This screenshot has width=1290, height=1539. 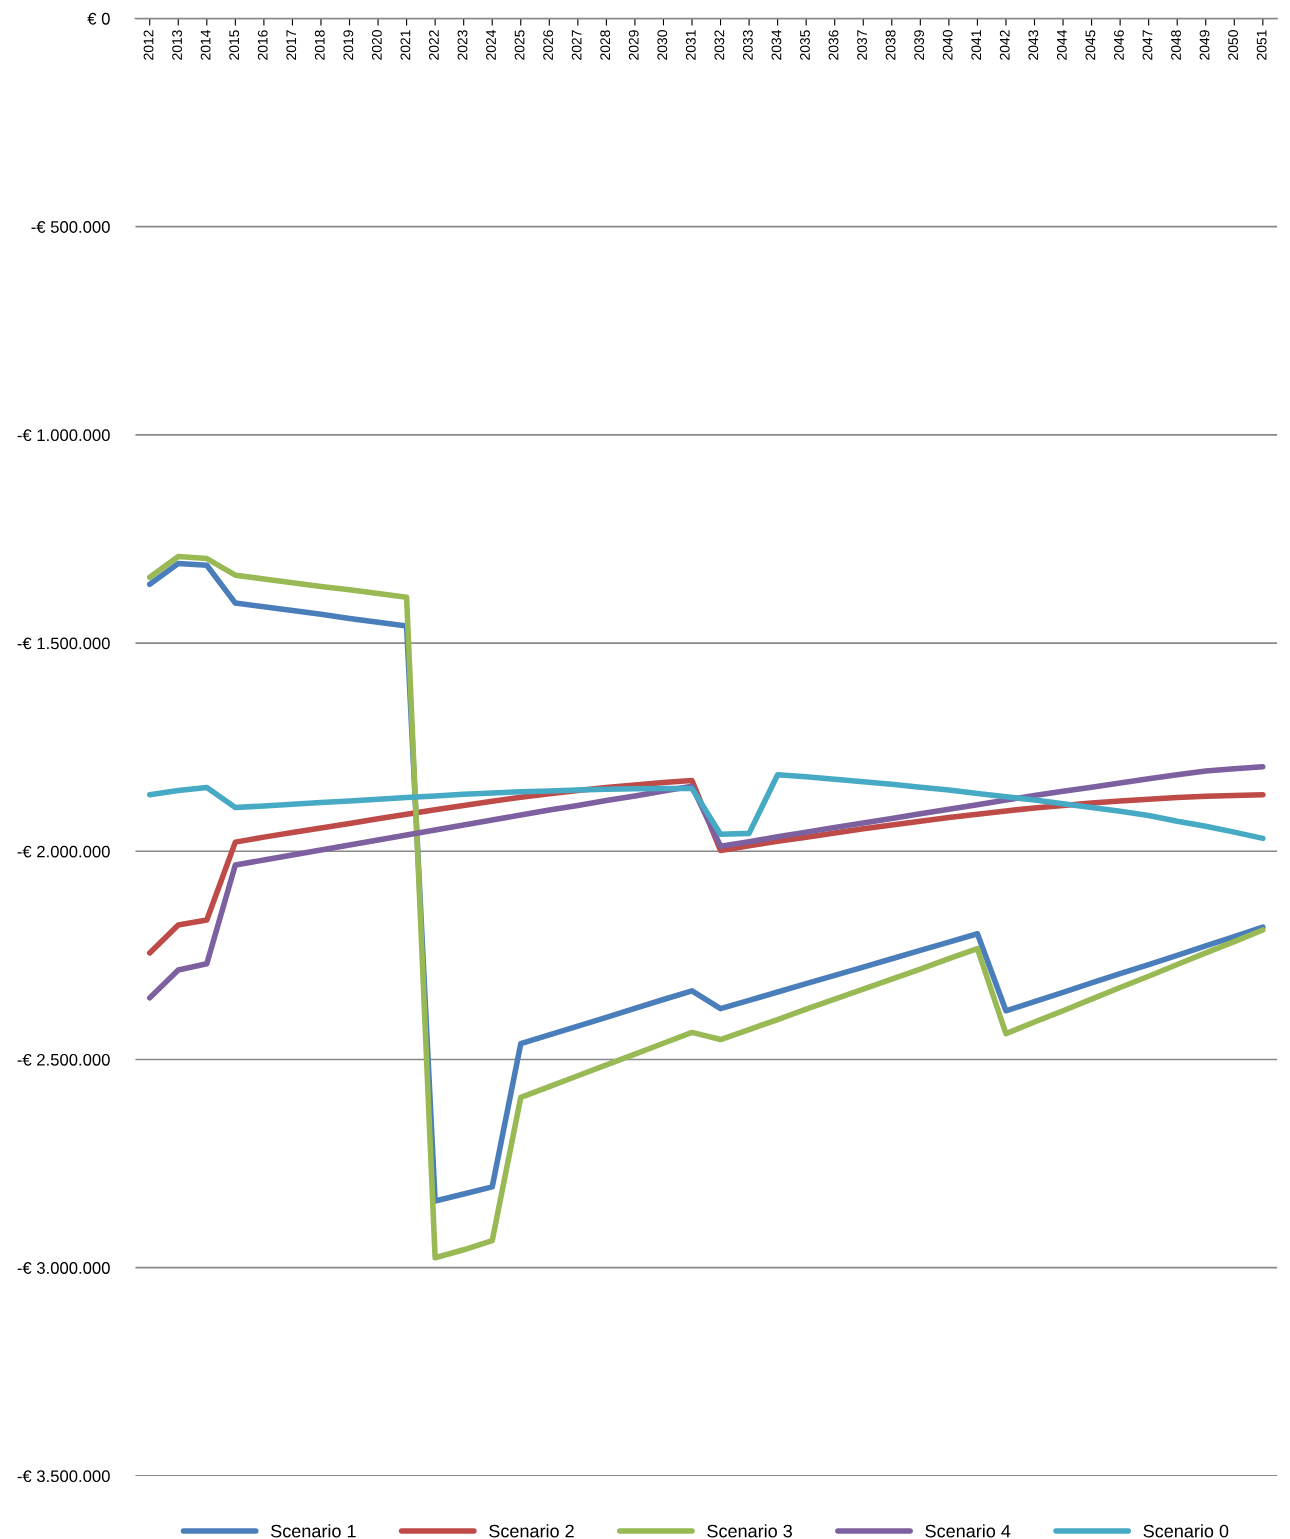 What do you see at coordinates (862, 45) in the screenshot?
I see `x-tick-label: 2037` at bounding box center [862, 45].